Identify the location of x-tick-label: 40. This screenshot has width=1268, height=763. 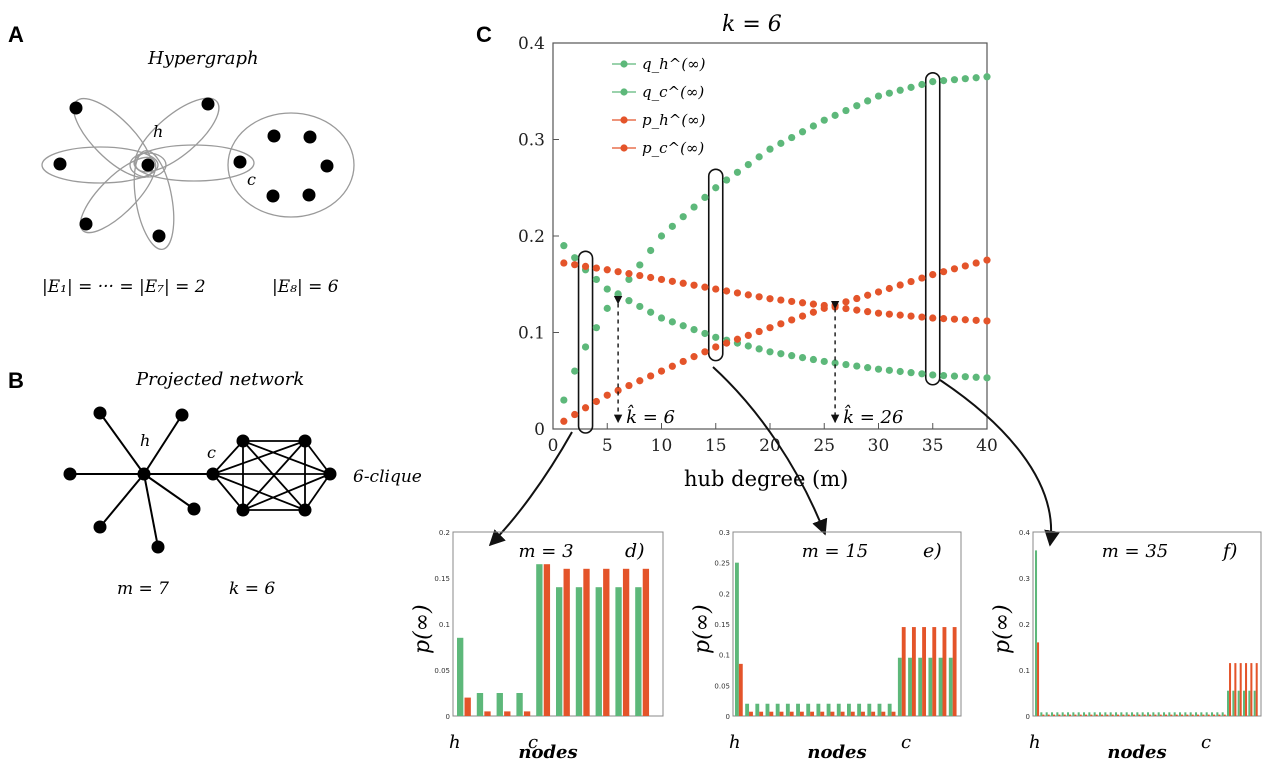
(987, 446).